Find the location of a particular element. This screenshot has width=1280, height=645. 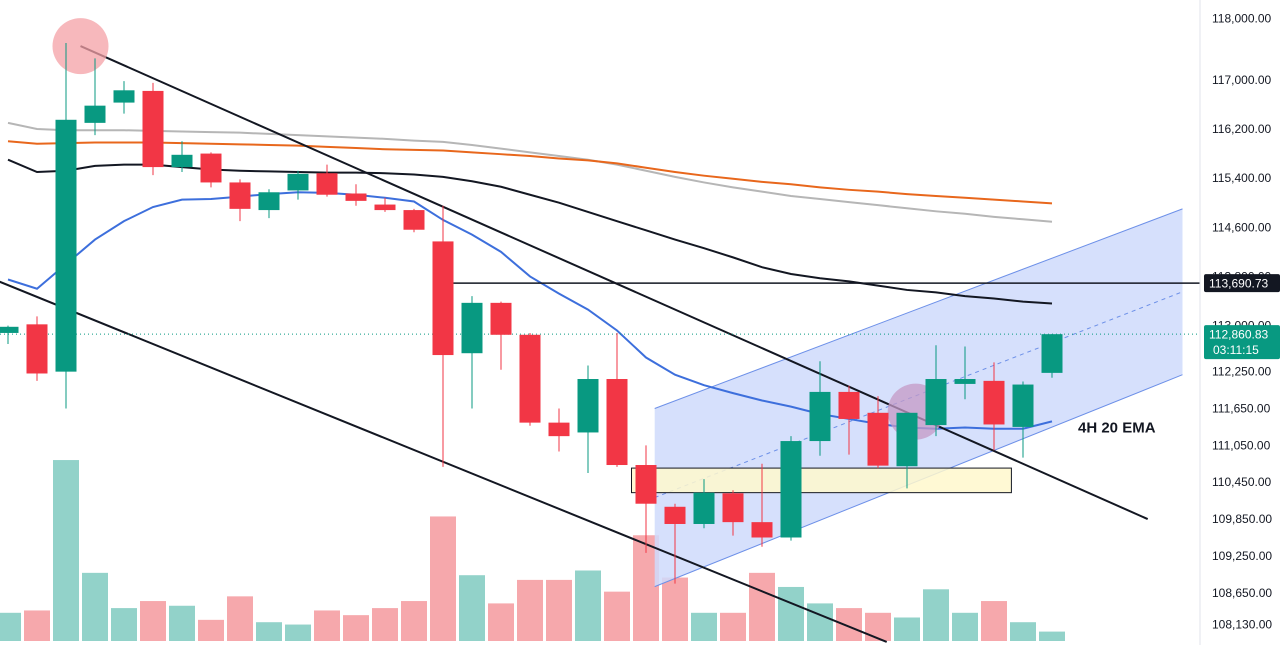

price-tick-label: 108,130.00 is located at coordinates (1242, 625).